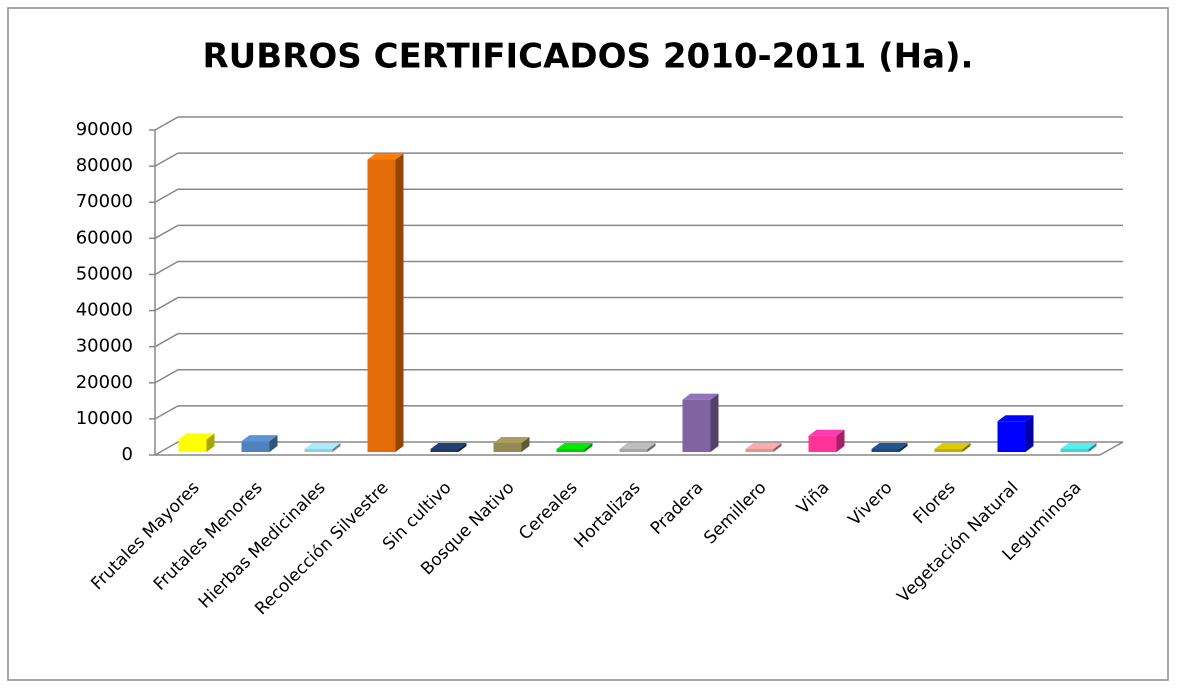  I want to click on y-tick-label: 10000, so click(104, 418).